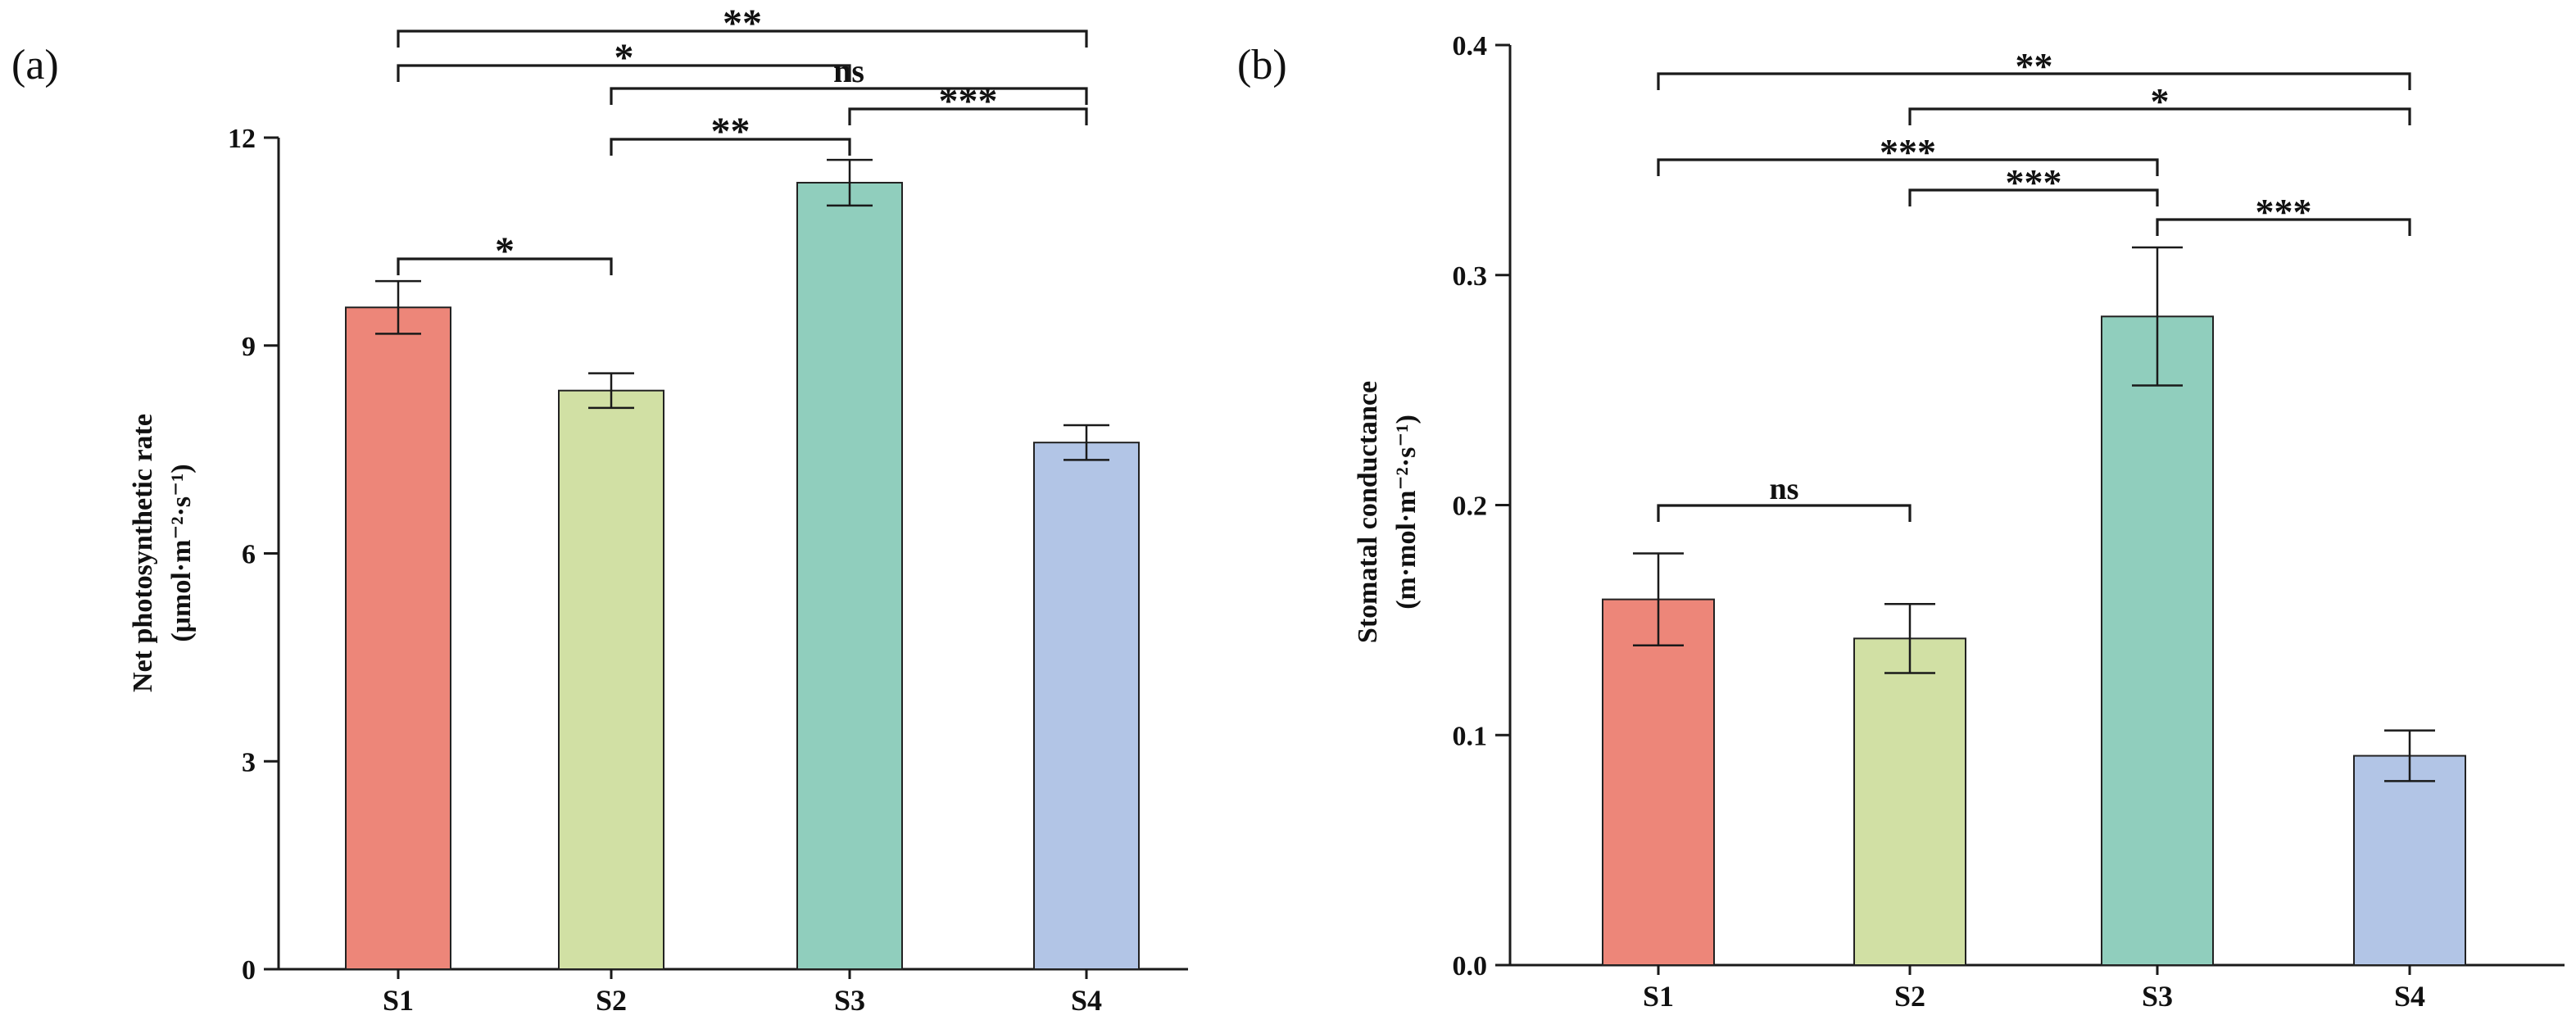 The height and width of the screenshot is (1029, 2576). I want to click on panel-b-sig-bracket-s2-s4: *, so click(2159, 102).